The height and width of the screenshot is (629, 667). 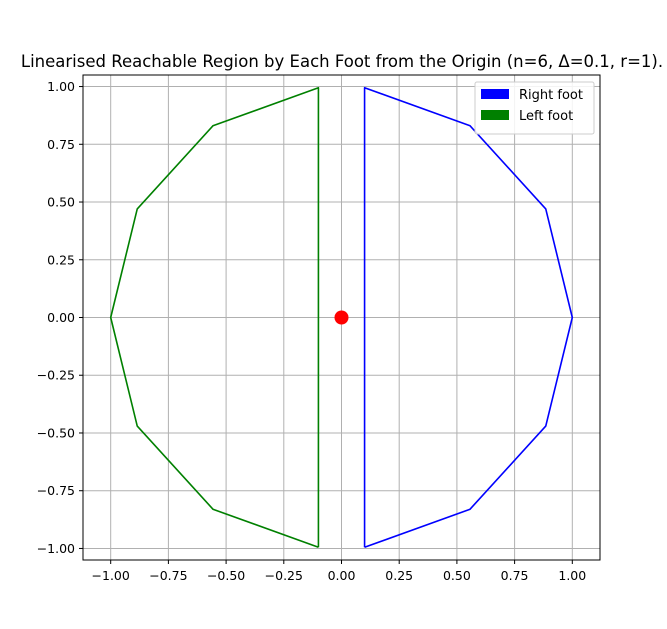 What do you see at coordinates (534, 108) in the screenshot?
I see `legend: Right foot Left foot` at bounding box center [534, 108].